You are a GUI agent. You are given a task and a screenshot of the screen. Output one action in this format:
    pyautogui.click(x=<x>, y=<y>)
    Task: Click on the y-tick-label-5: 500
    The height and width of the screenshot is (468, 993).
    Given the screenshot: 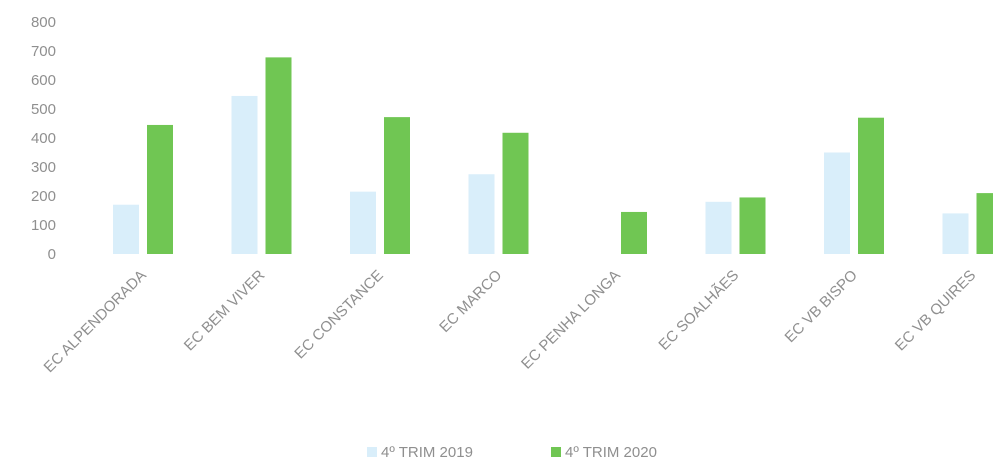 What is the action you would take?
    pyautogui.click(x=43, y=109)
    